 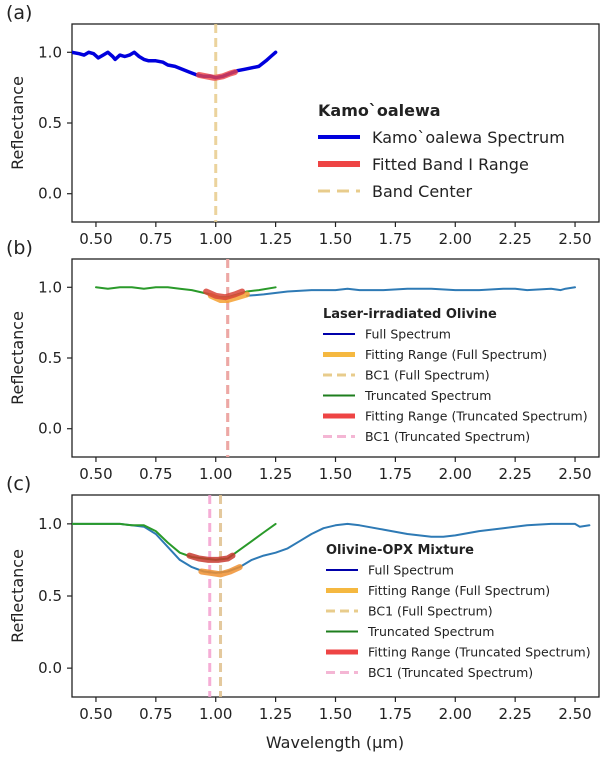 What do you see at coordinates (19, 248) in the screenshot?
I see `panel-label: (b)` at bounding box center [19, 248].